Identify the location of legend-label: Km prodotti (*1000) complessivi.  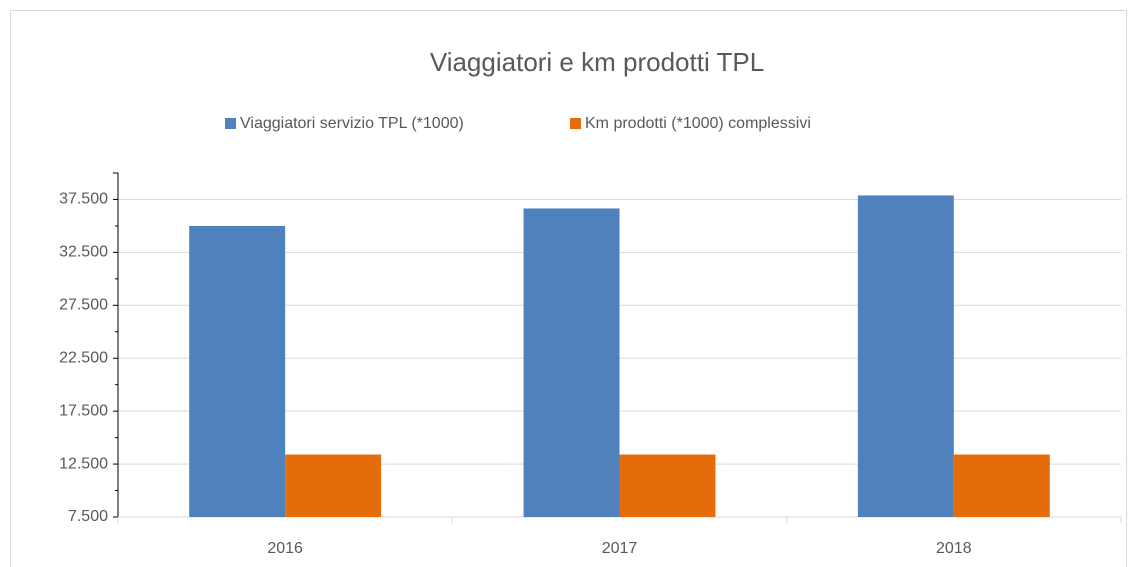
(698, 123).